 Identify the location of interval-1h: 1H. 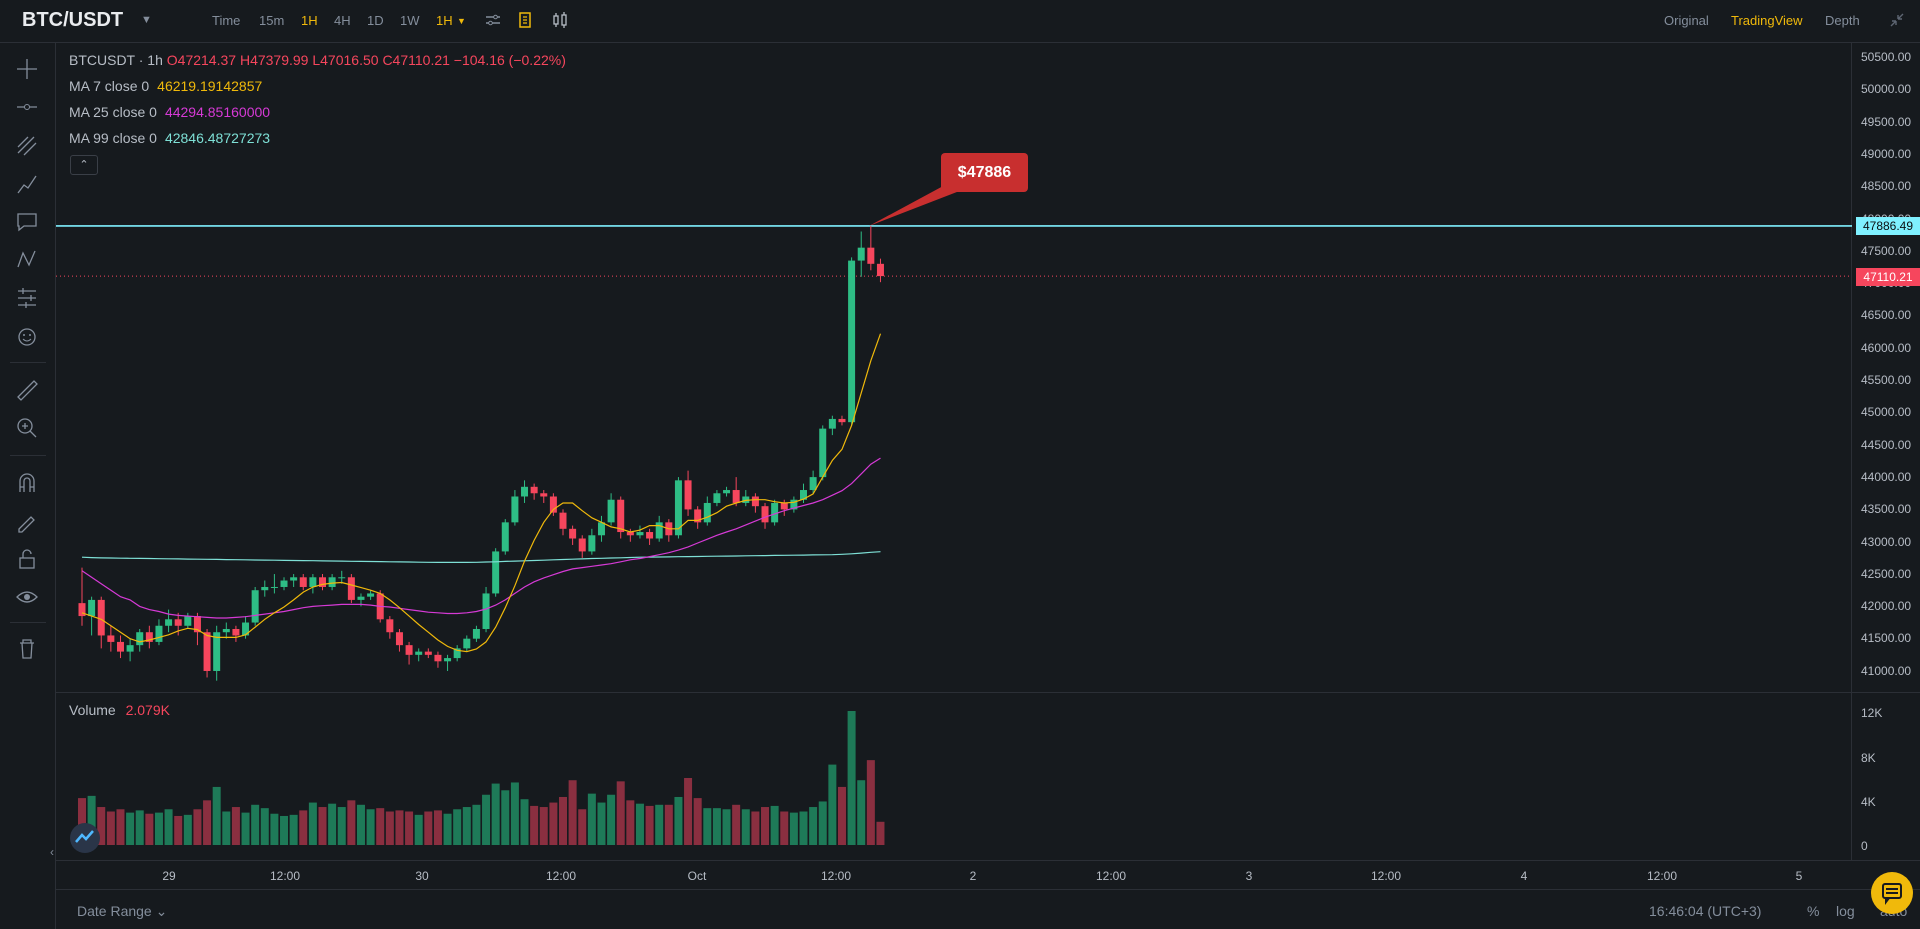
(309, 20).